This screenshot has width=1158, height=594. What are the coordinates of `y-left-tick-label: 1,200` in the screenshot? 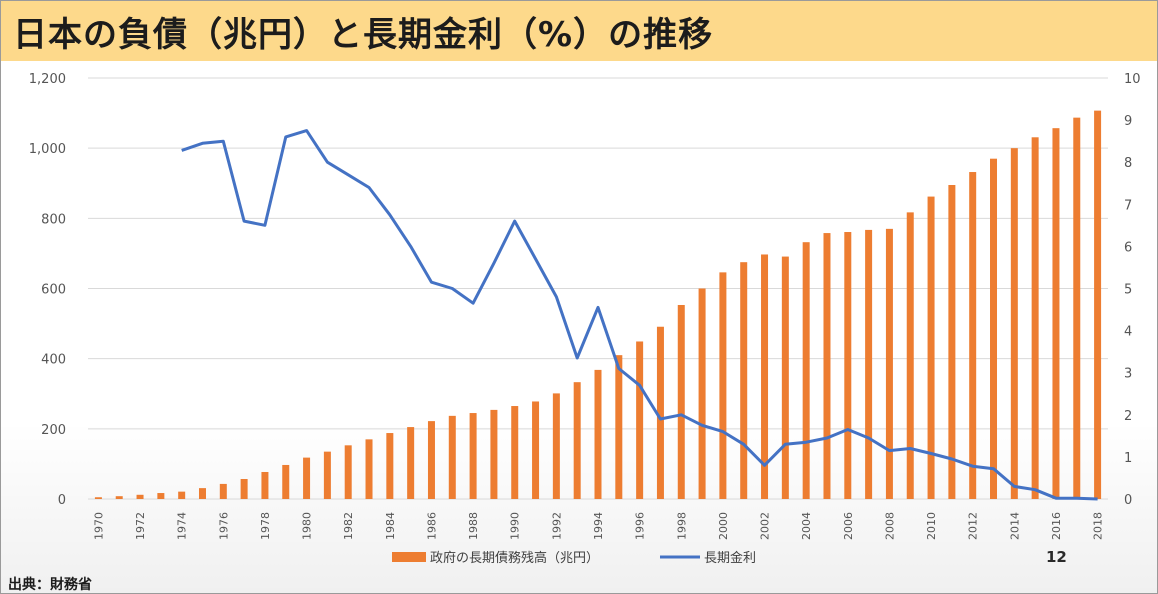 It's located at (47, 79).